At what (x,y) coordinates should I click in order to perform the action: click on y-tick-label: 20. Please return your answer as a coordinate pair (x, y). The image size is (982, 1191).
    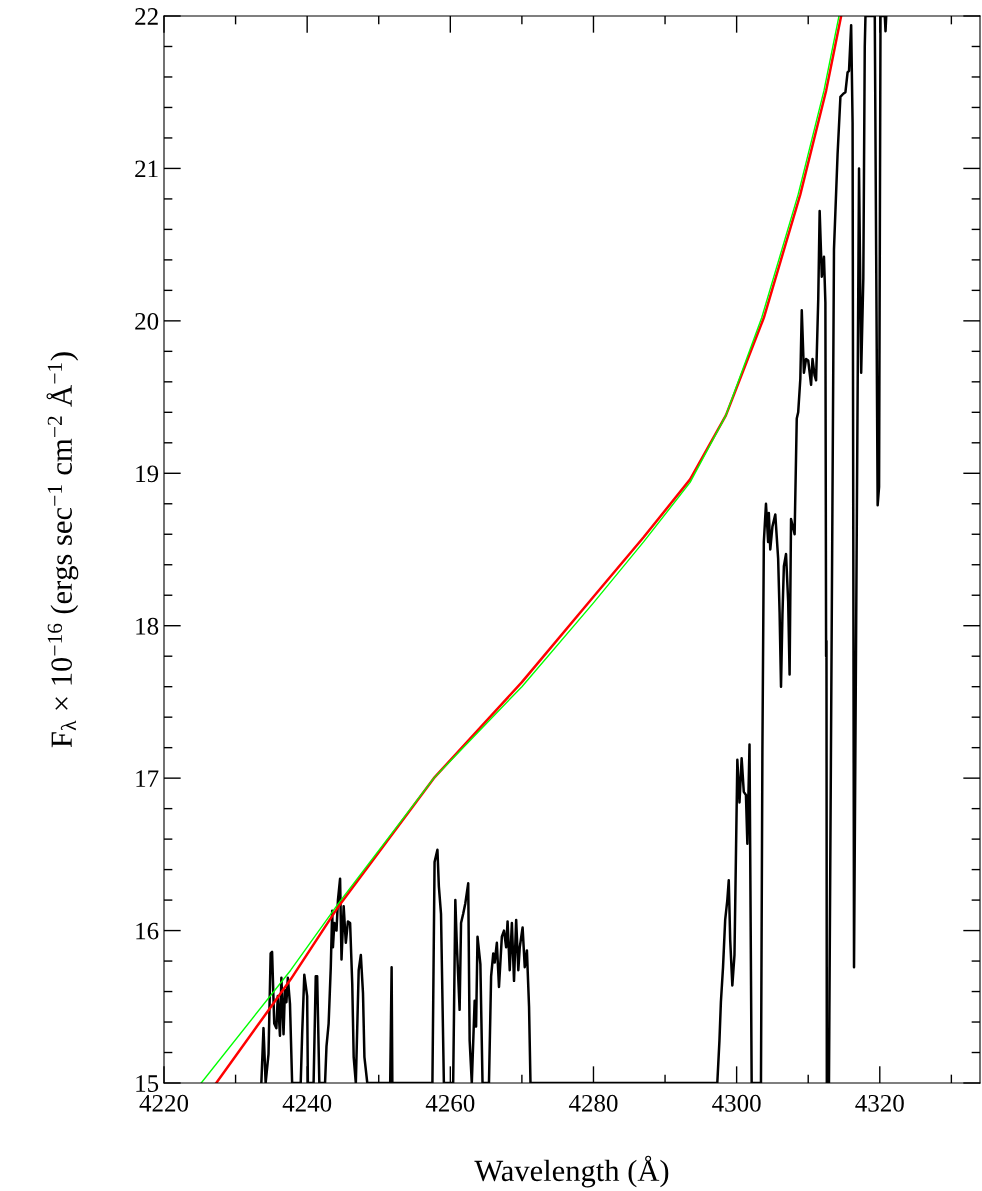
    Looking at the image, I should click on (147, 321).